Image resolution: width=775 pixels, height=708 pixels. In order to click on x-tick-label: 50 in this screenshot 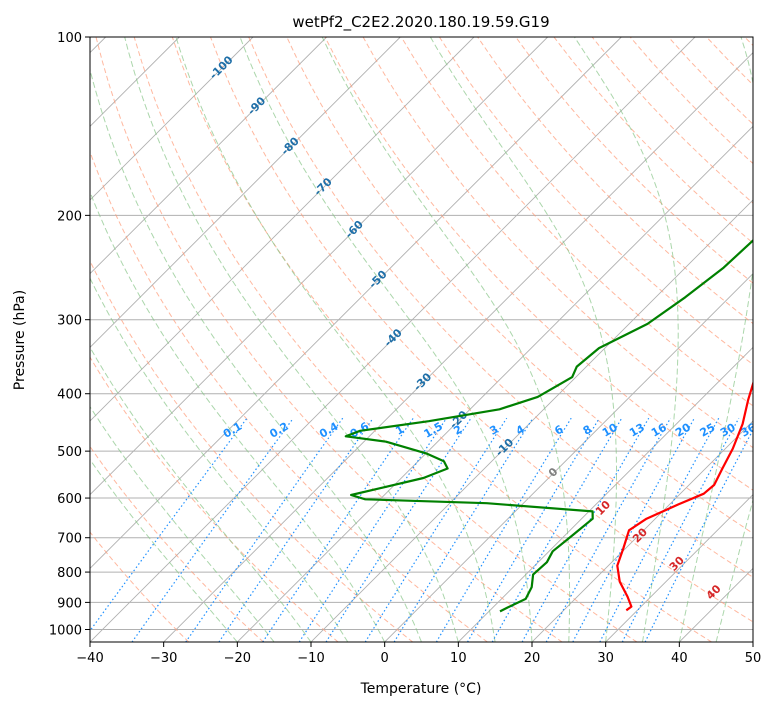, I will do `click(753, 658)`.